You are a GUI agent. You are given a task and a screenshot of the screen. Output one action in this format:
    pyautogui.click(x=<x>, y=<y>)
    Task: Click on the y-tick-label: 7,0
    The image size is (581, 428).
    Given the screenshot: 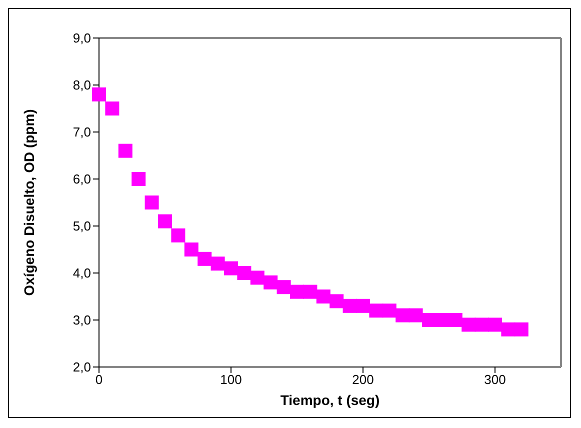 What is the action you would take?
    pyautogui.click(x=81, y=132)
    